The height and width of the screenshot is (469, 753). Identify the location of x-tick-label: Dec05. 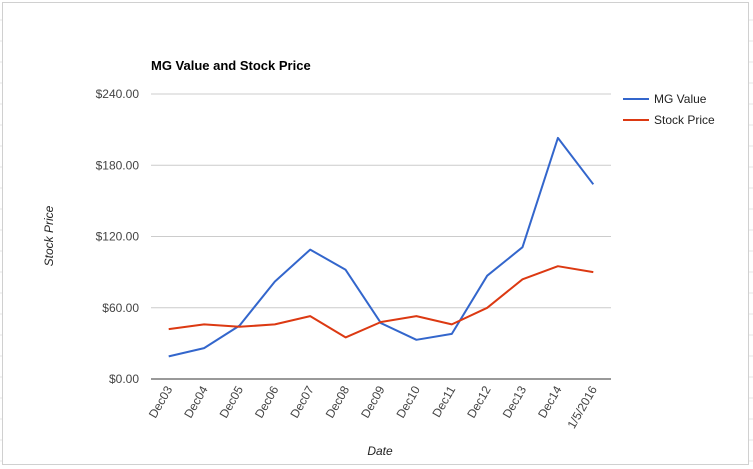
(232, 401).